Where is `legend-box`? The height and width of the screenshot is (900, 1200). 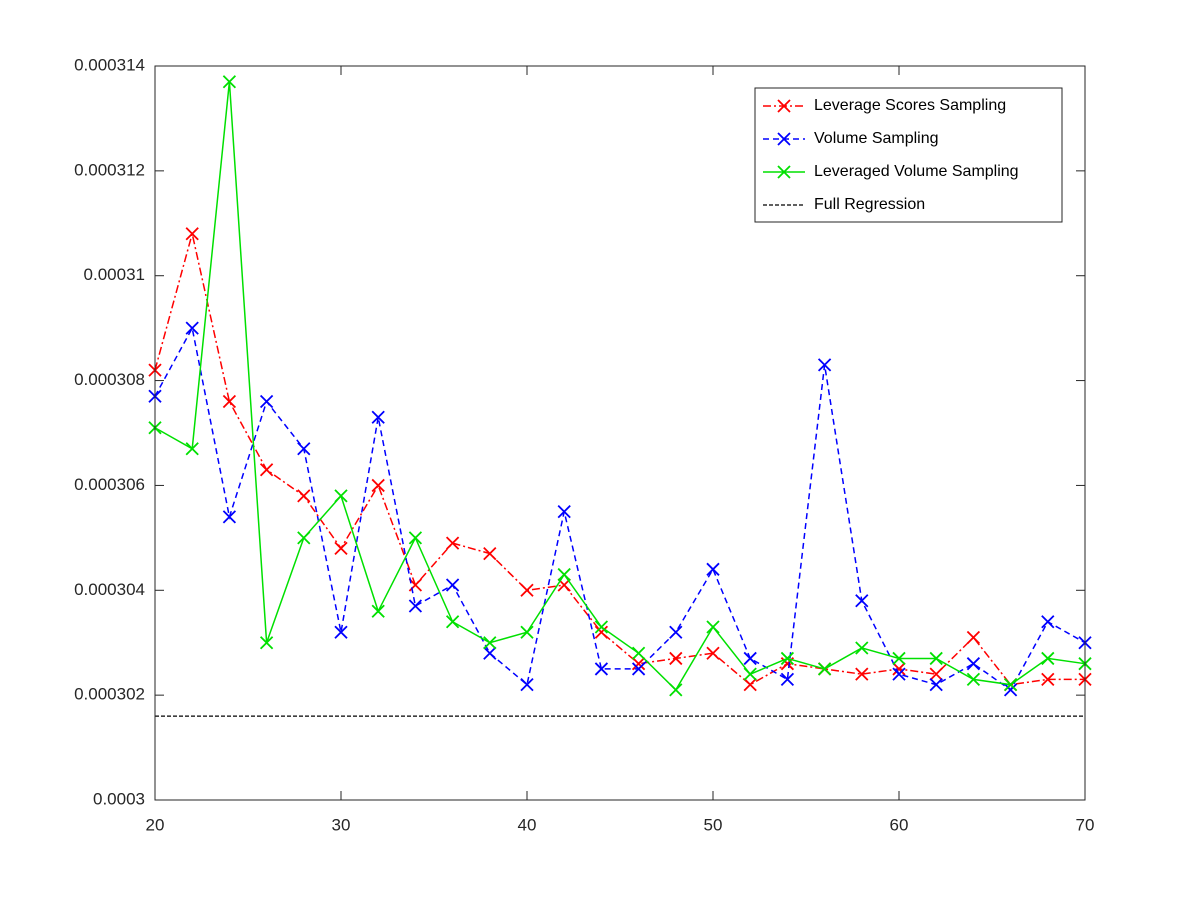
legend-box is located at coordinates (908, 155).